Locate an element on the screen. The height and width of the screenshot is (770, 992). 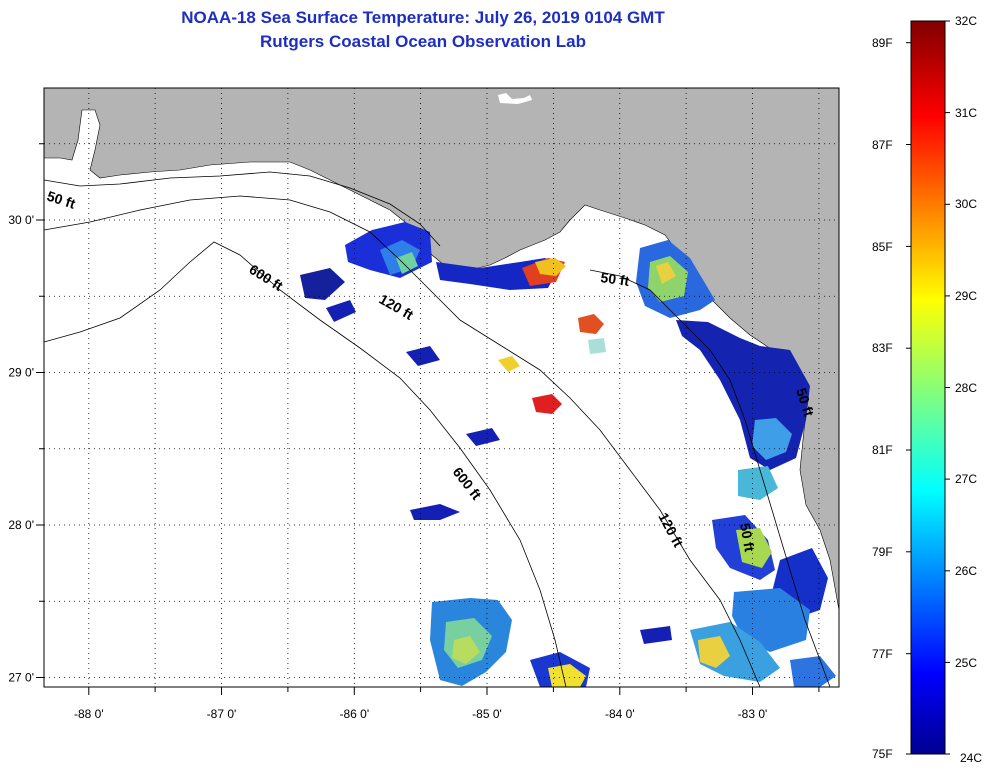
lat-label: 29 0' is located at coordinates (21, 373).